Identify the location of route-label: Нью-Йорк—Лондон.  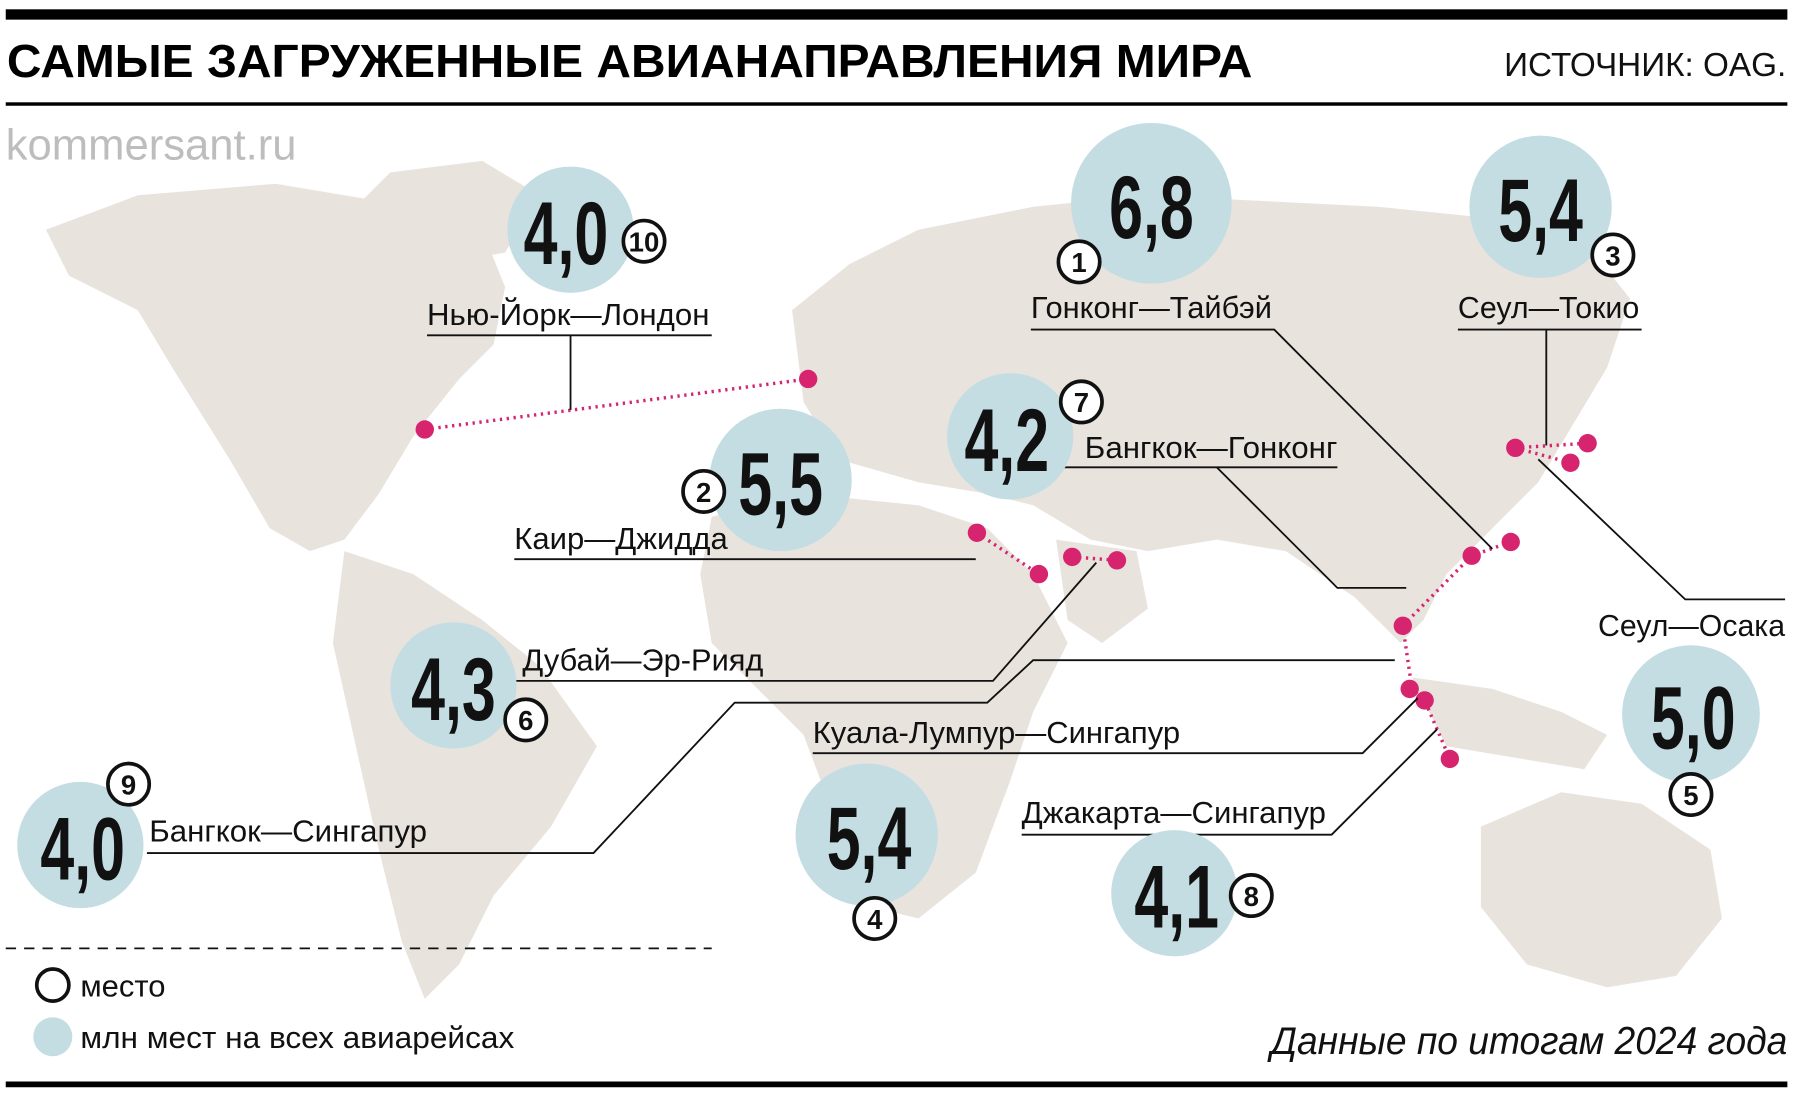
(568, 314).